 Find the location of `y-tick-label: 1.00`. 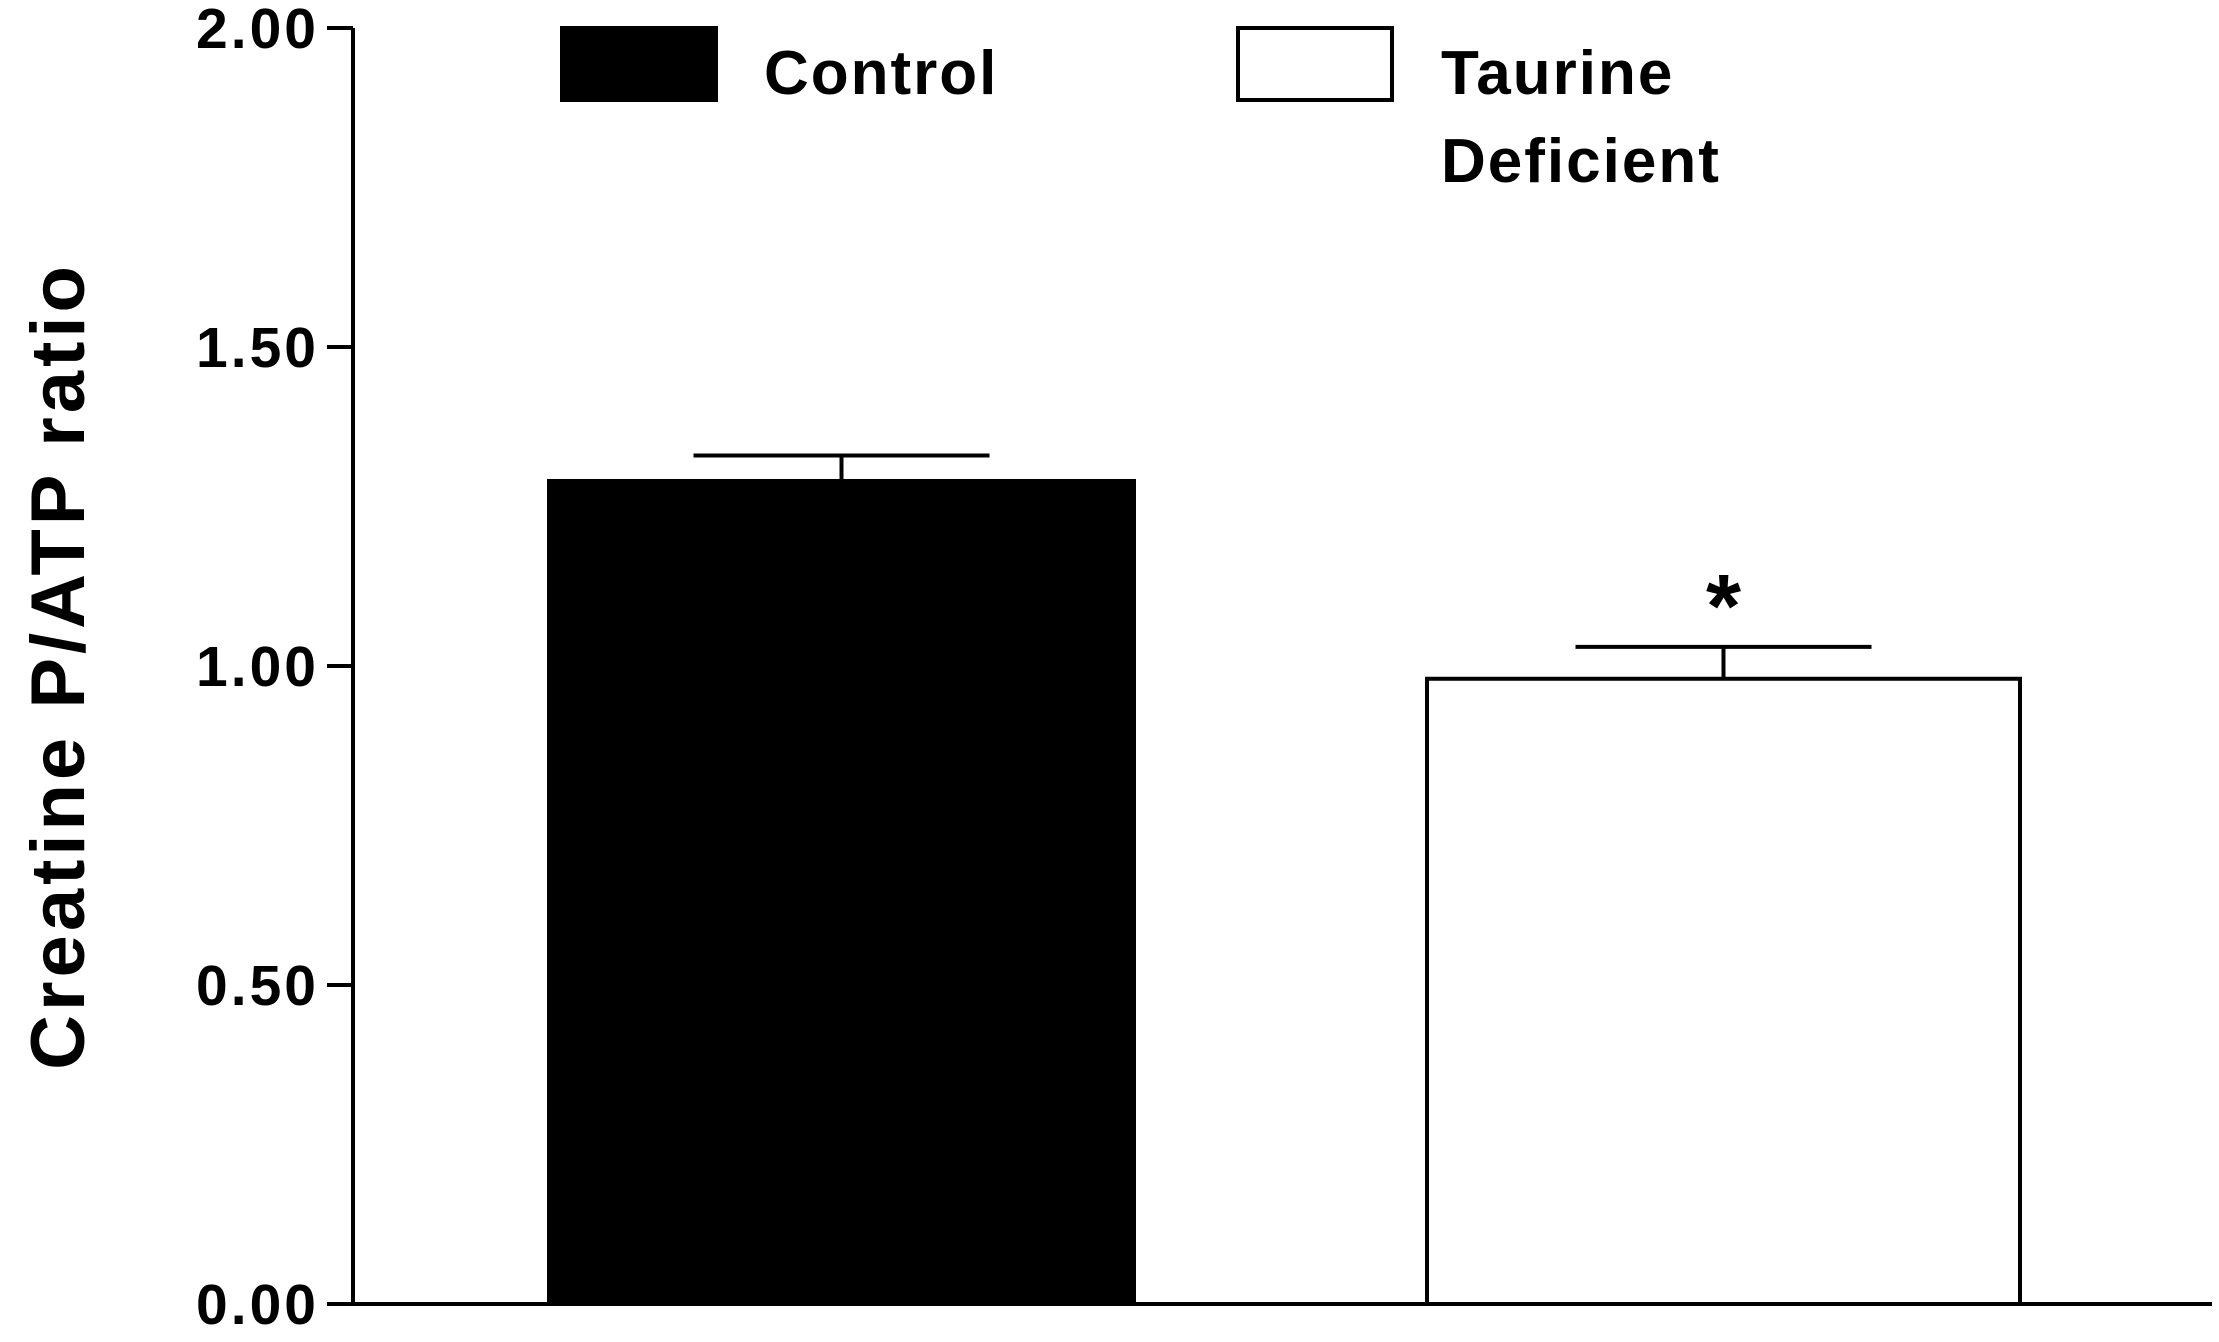

y-tick-label: 1.00 is located at coordinates (257, 667).